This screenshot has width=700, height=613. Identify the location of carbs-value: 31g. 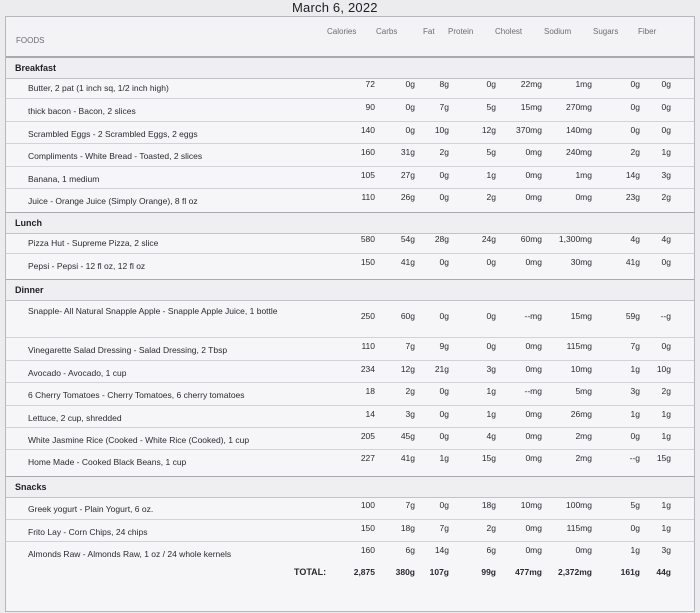
(407, 152).